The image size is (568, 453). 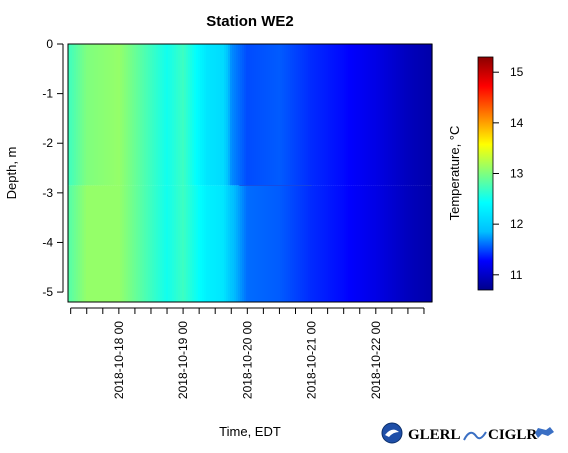 I want to click on glerl-logo-text: GLERL, so click(x=434, y=435).